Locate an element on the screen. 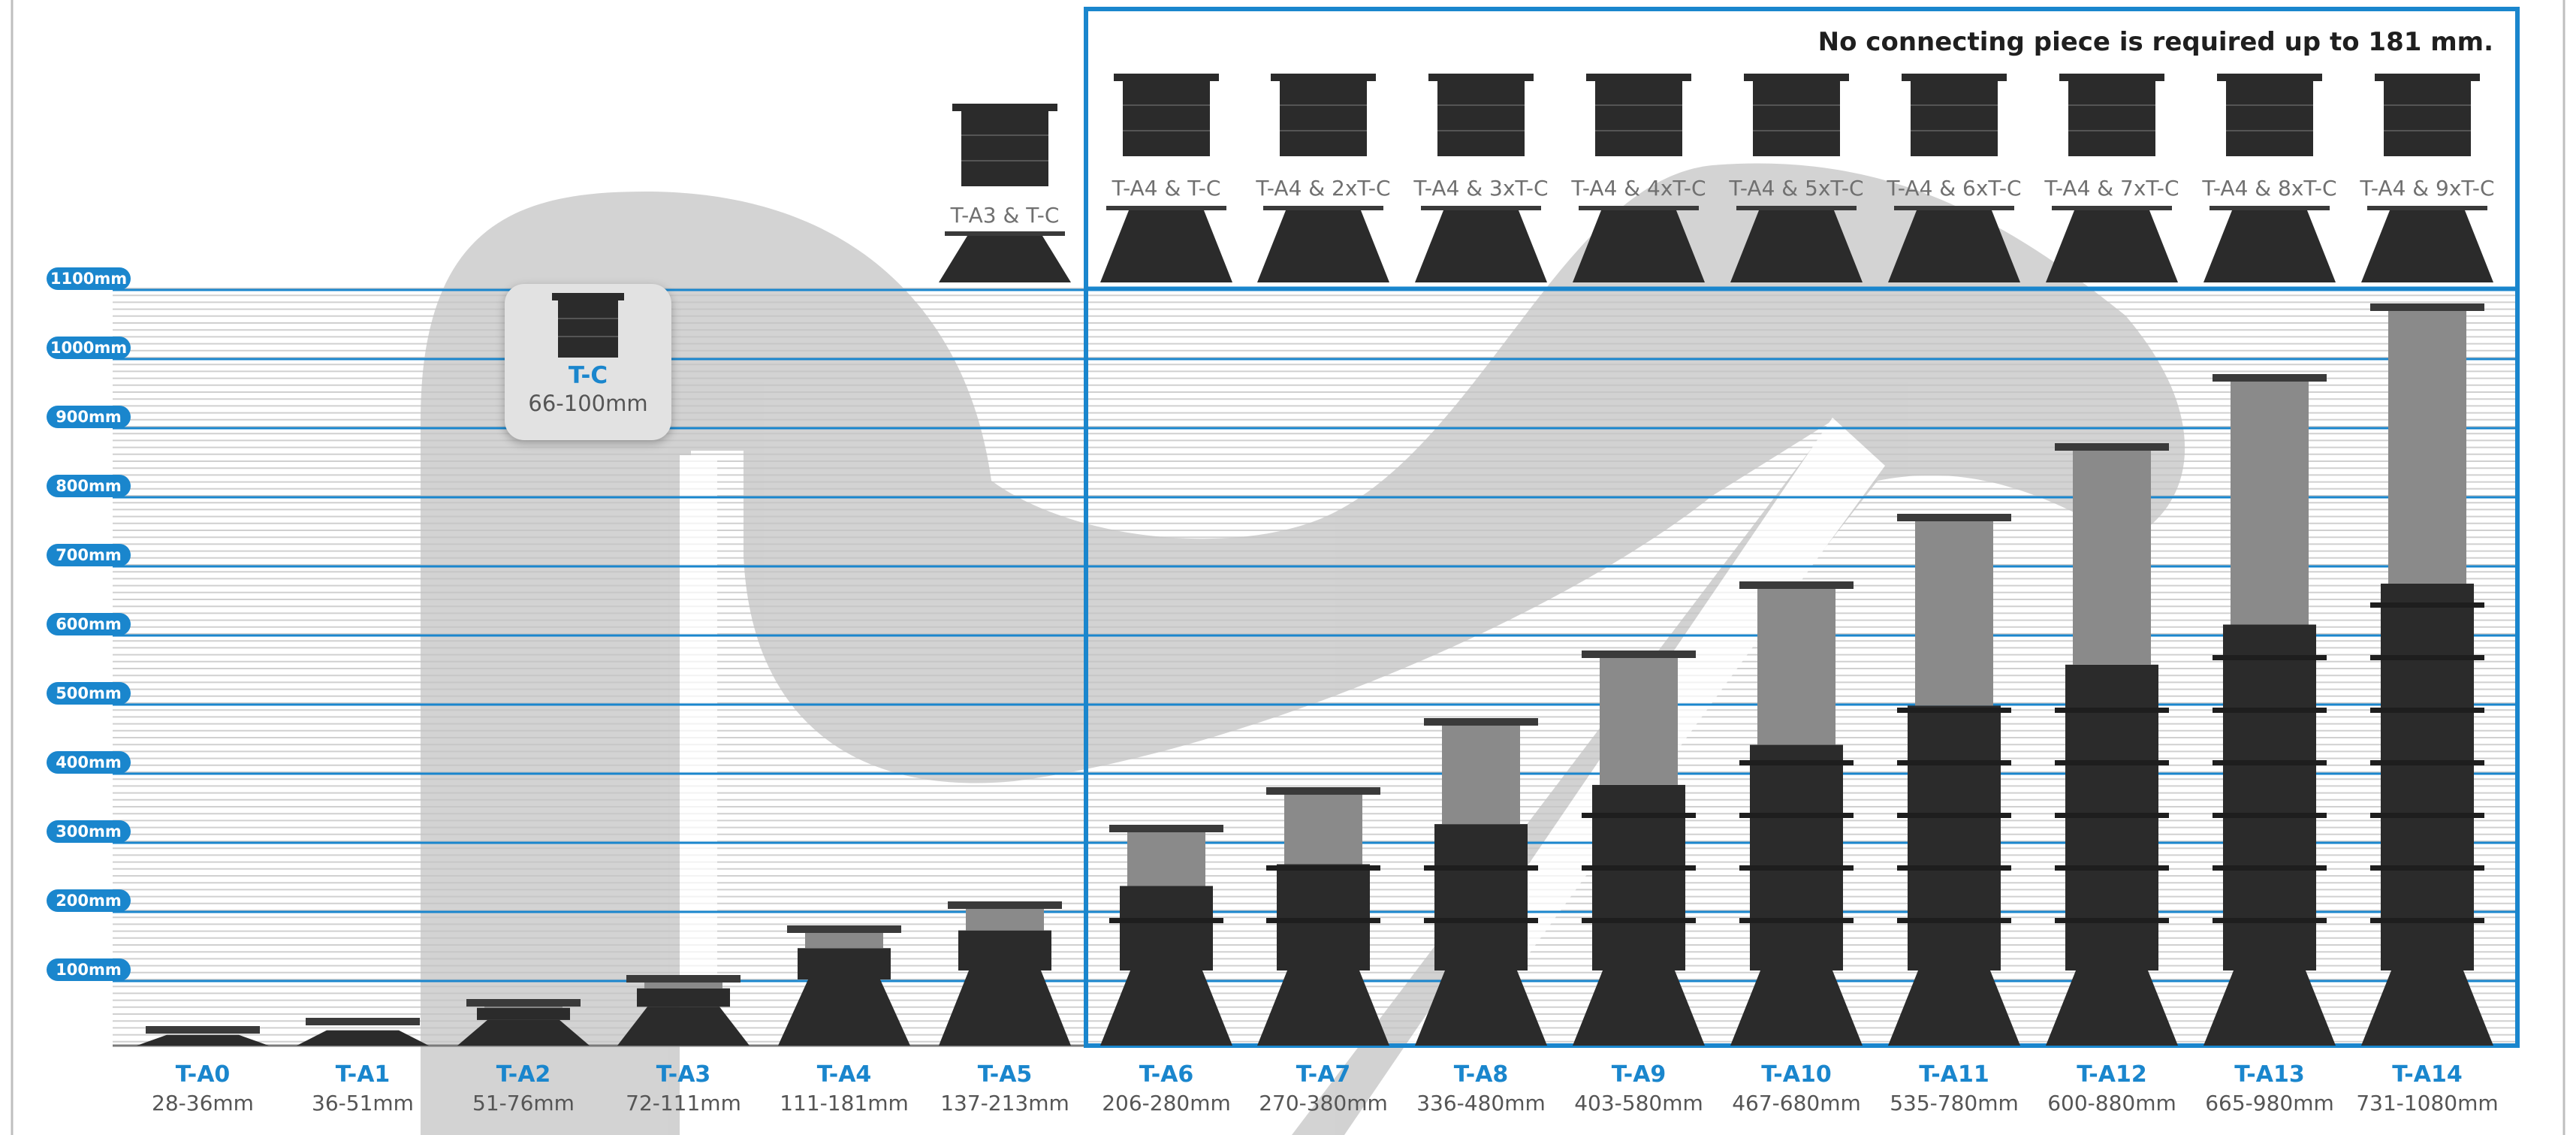 The image size is (2576, 1135). pedestal-name-ta9: T-A9 is located at coordinates (1639, 1074).